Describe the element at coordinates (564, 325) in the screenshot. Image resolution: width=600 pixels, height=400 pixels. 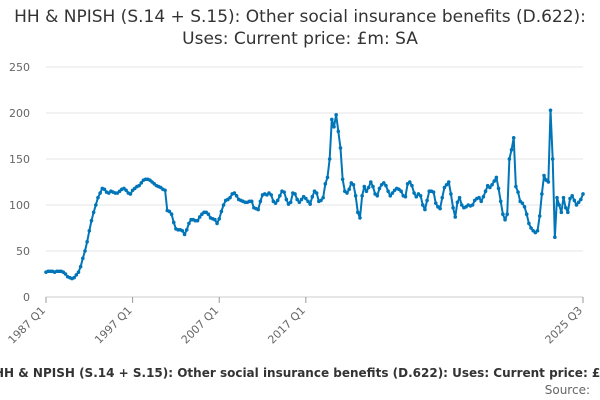
I see `x-tick-label: 2025 Q3` at that location.